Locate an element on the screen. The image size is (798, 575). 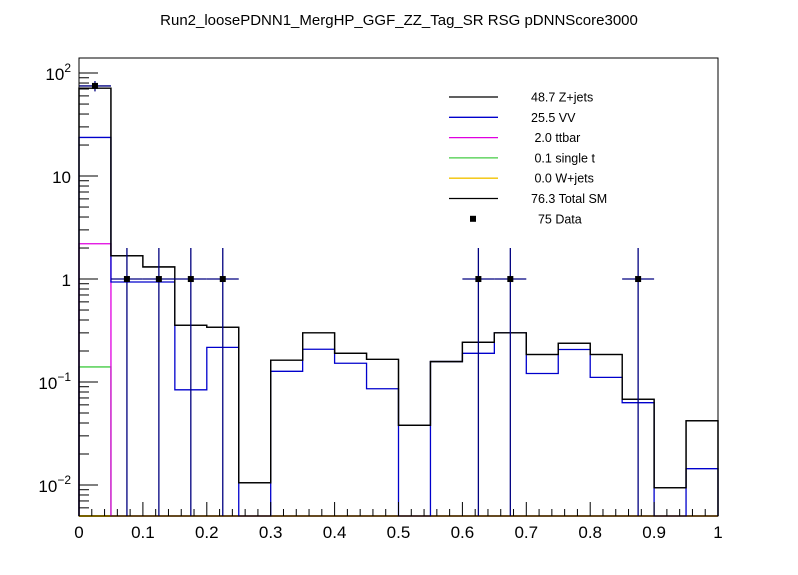
legend-label: 2.0 ttbar is located at coordinates (555, 138).